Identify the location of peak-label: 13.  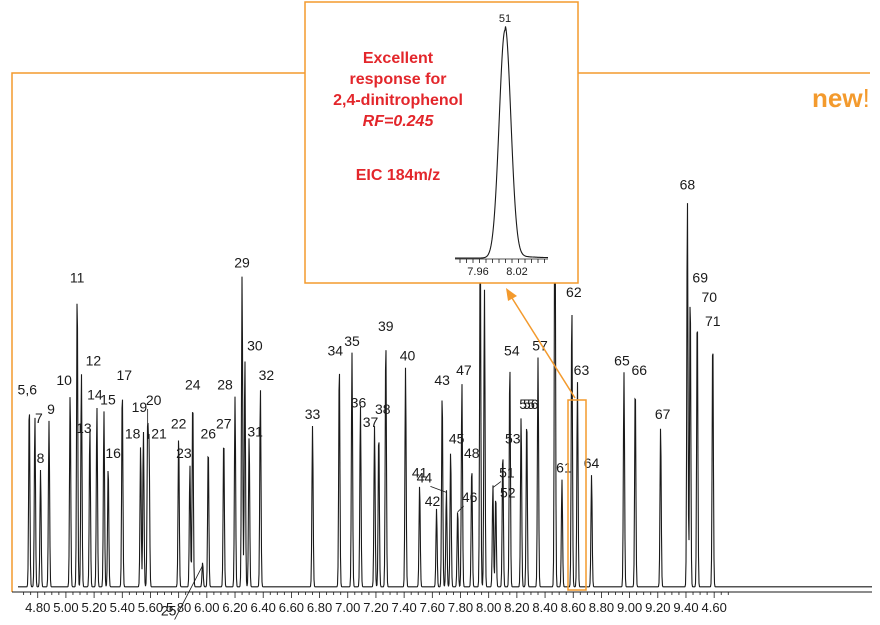
(84, 428).